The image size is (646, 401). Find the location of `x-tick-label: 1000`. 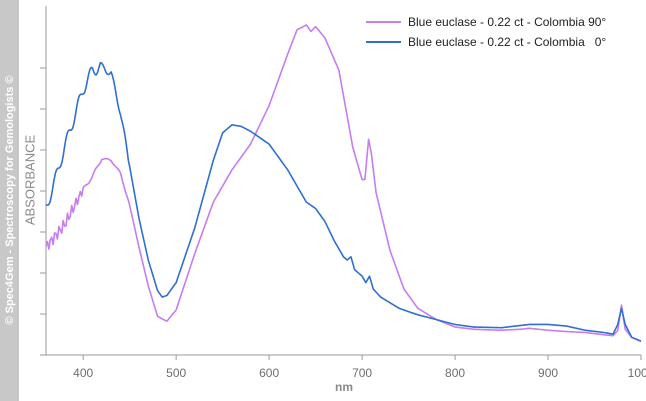

x-tick-label: 1000 is located at coordinates (637, 373).